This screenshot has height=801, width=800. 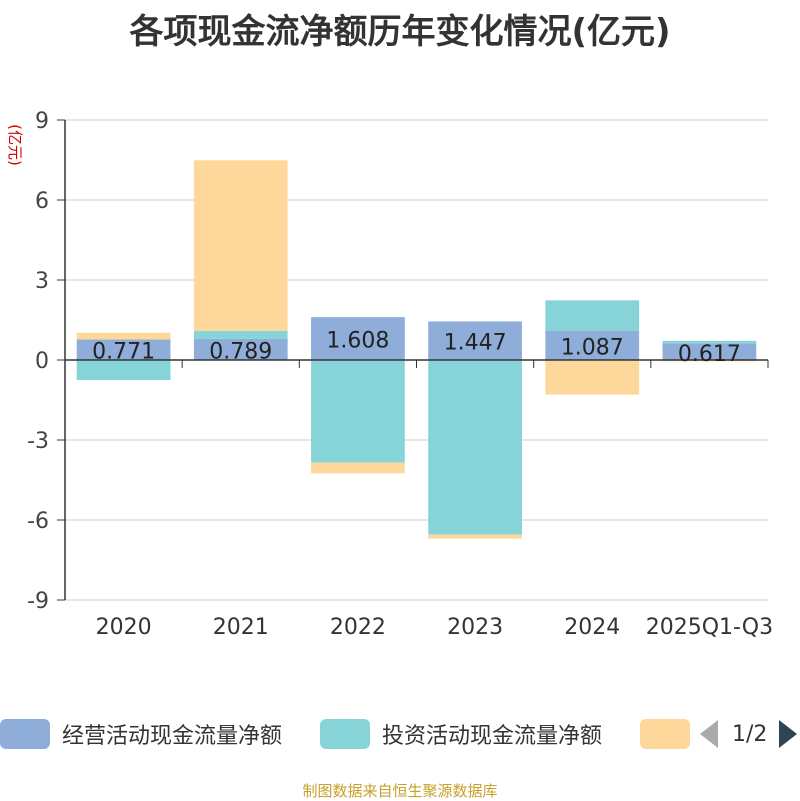 I want to click on data-label: 0.617, so click(x=709, y=354).